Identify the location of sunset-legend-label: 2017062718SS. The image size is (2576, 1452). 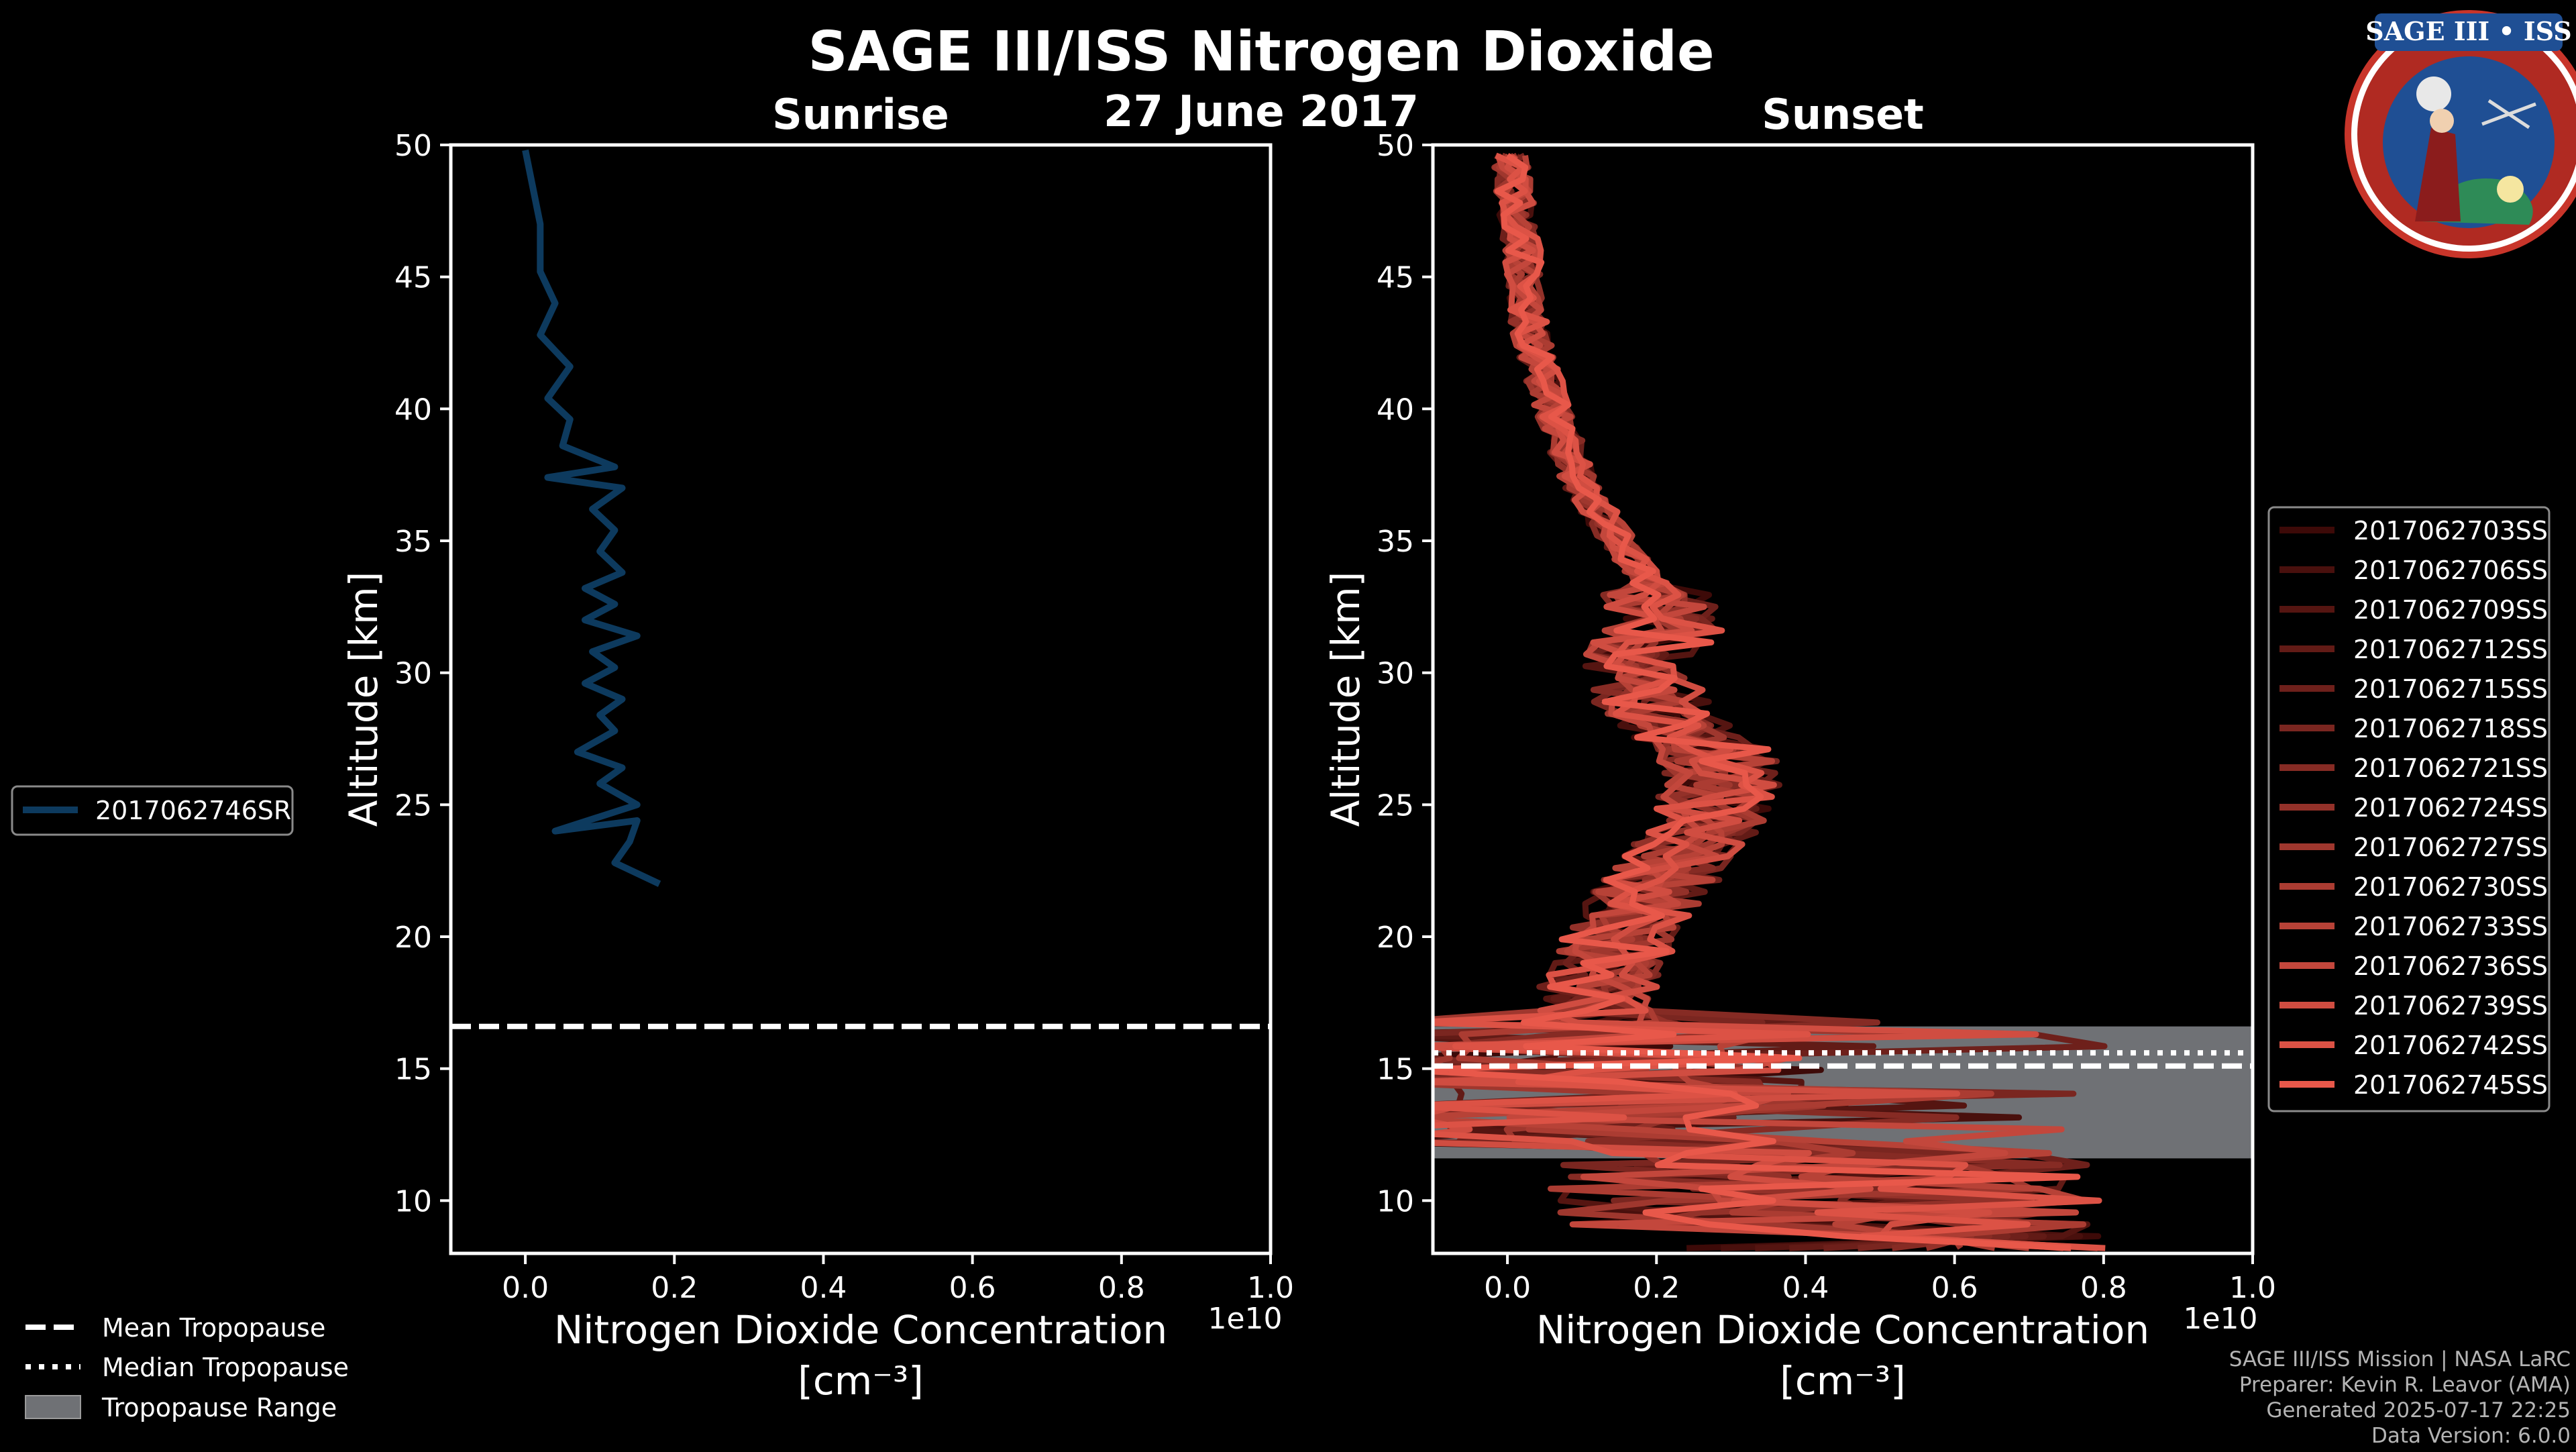
(2450, 729).